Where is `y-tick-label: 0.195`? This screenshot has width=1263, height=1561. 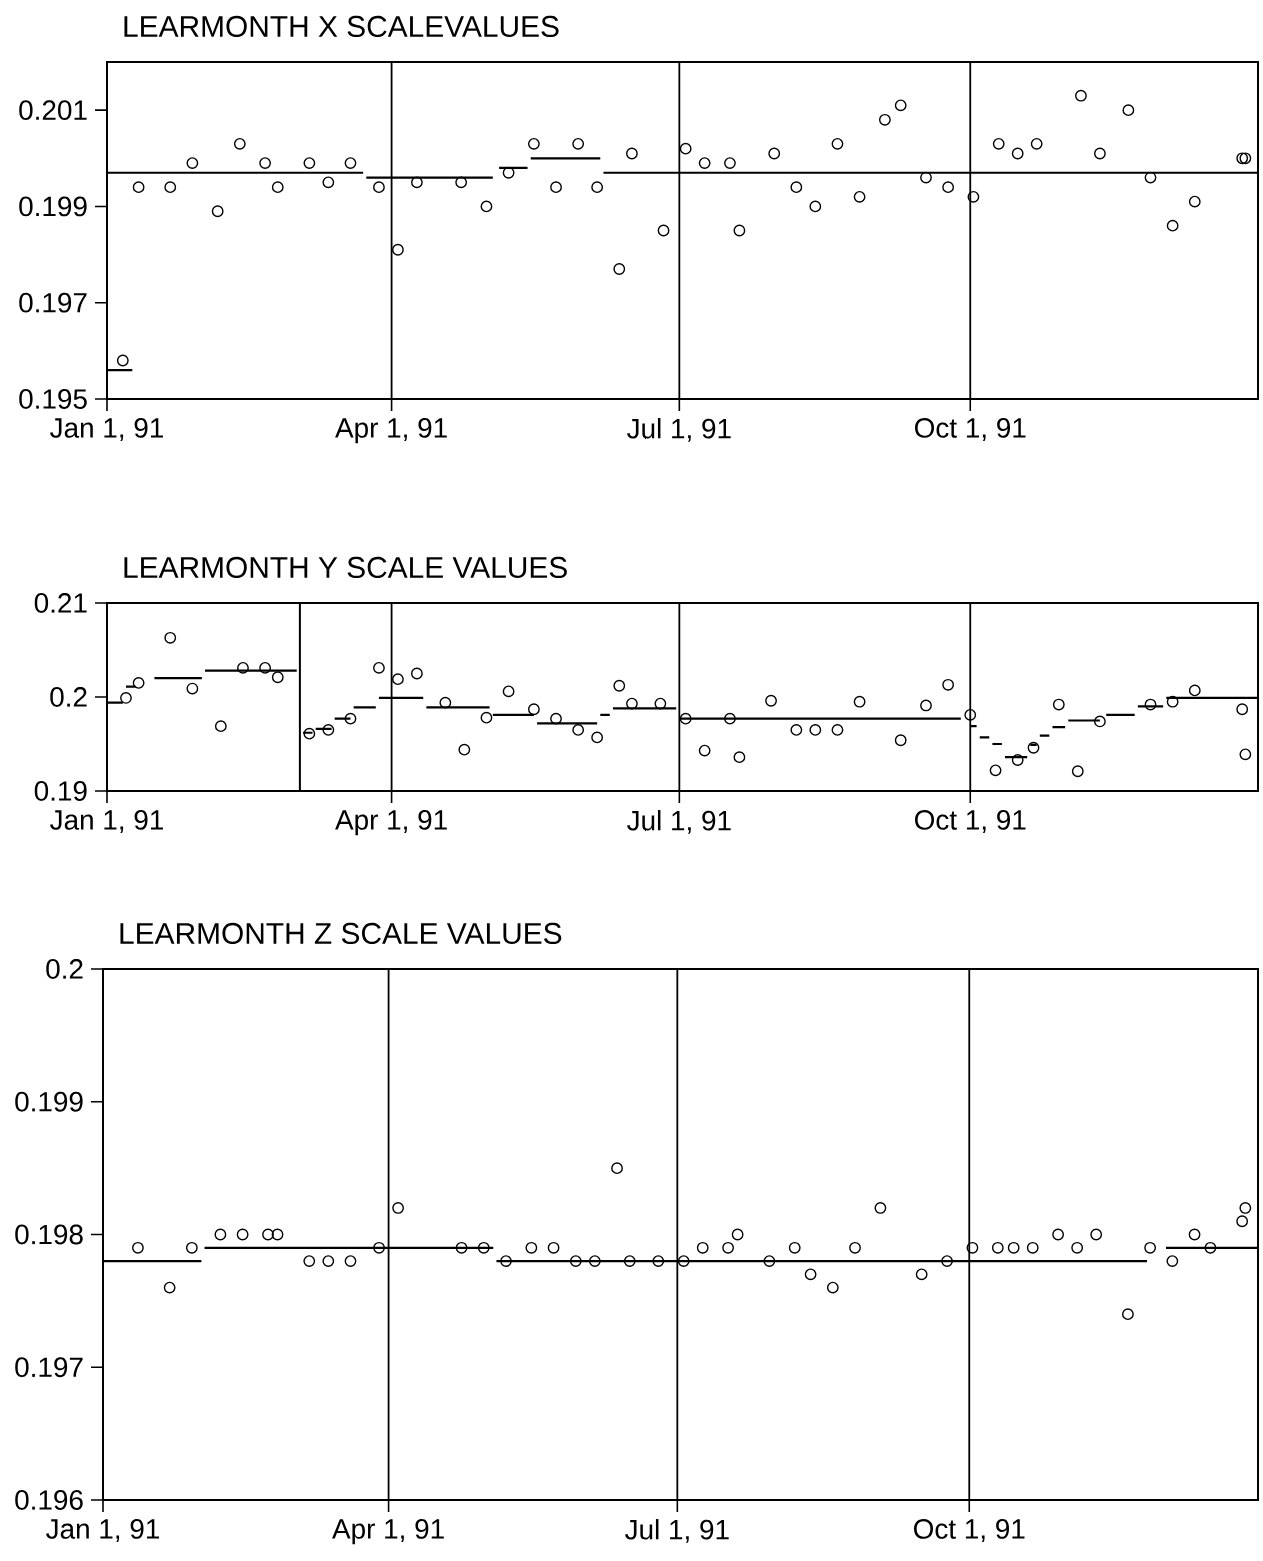
y-tick-label: 0.195 is located at coordinates (53, 399).